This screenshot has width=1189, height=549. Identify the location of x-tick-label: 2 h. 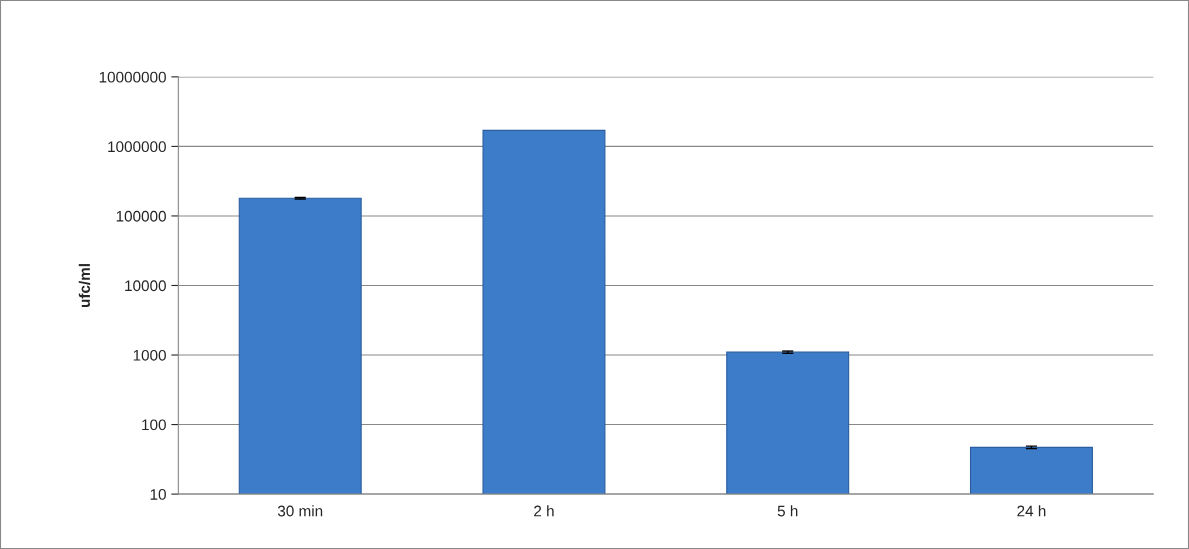
(544, 511).